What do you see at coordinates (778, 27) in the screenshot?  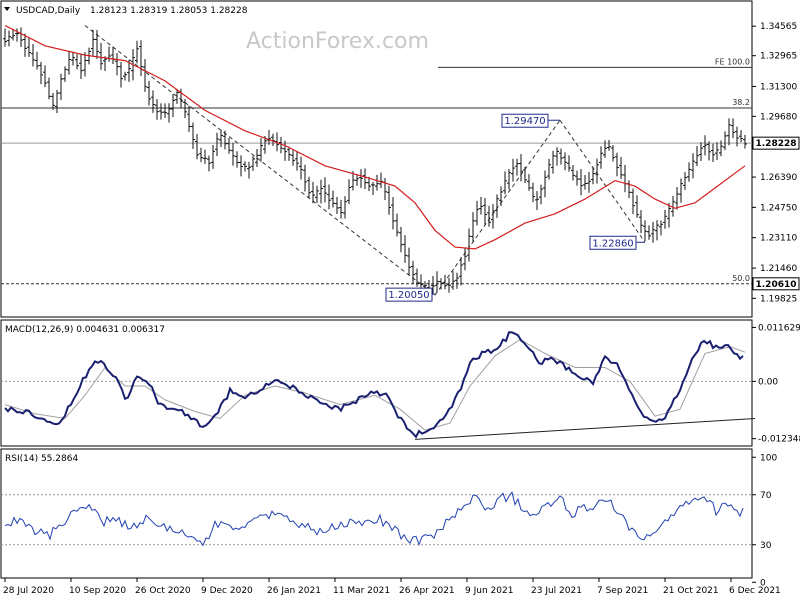 I see `price-tick-label: 1.34565` at bounding box center [778, 27].